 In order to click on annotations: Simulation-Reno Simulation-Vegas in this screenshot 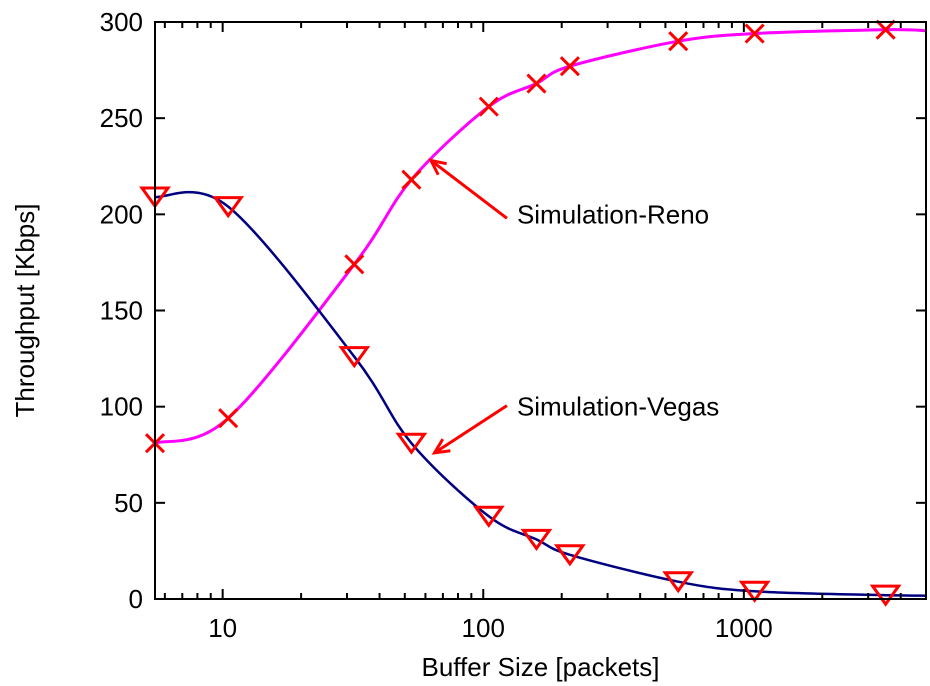, I will do `click(573, 306)`.